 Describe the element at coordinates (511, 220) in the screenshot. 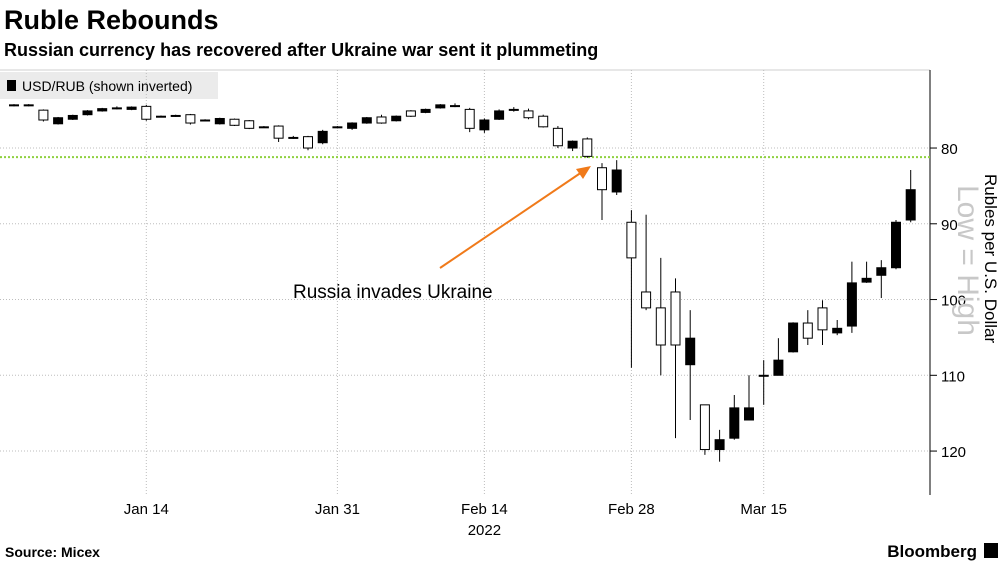

I see `annotation-arrow` at that location.